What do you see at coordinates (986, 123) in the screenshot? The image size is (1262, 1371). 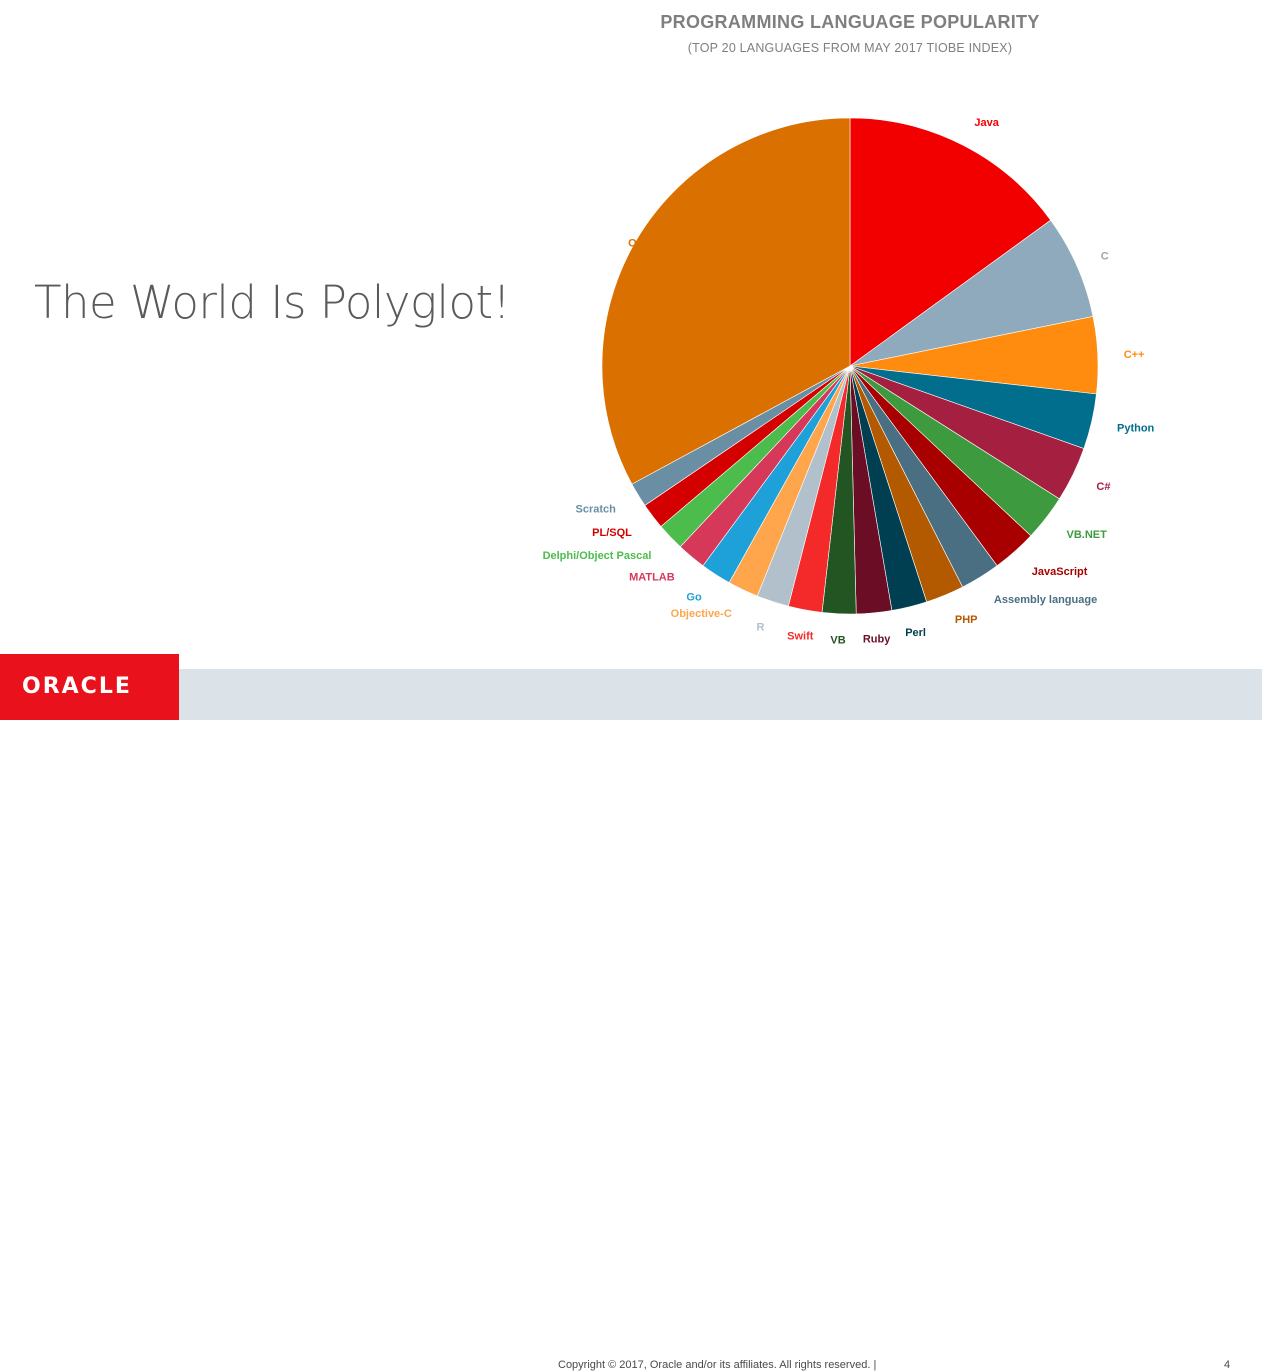 I see `label-java: Java` at bounding box center [986, 123].